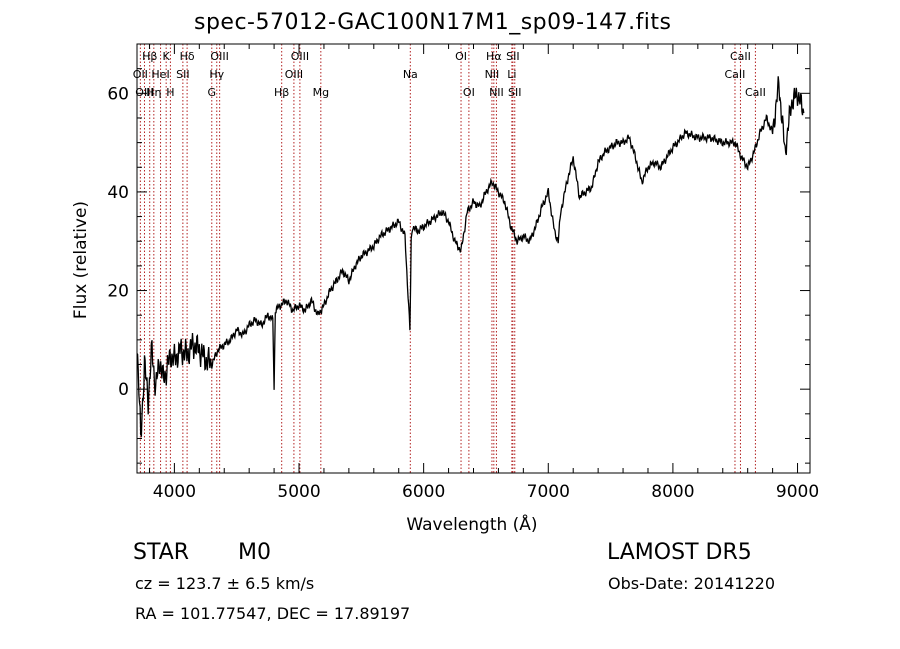 This screenshot has height=649, width=900. What do you see at coordinates (160, 74) in the screenshot?
I see `line-marker-label: HeI` at bounding box center [160, 74].